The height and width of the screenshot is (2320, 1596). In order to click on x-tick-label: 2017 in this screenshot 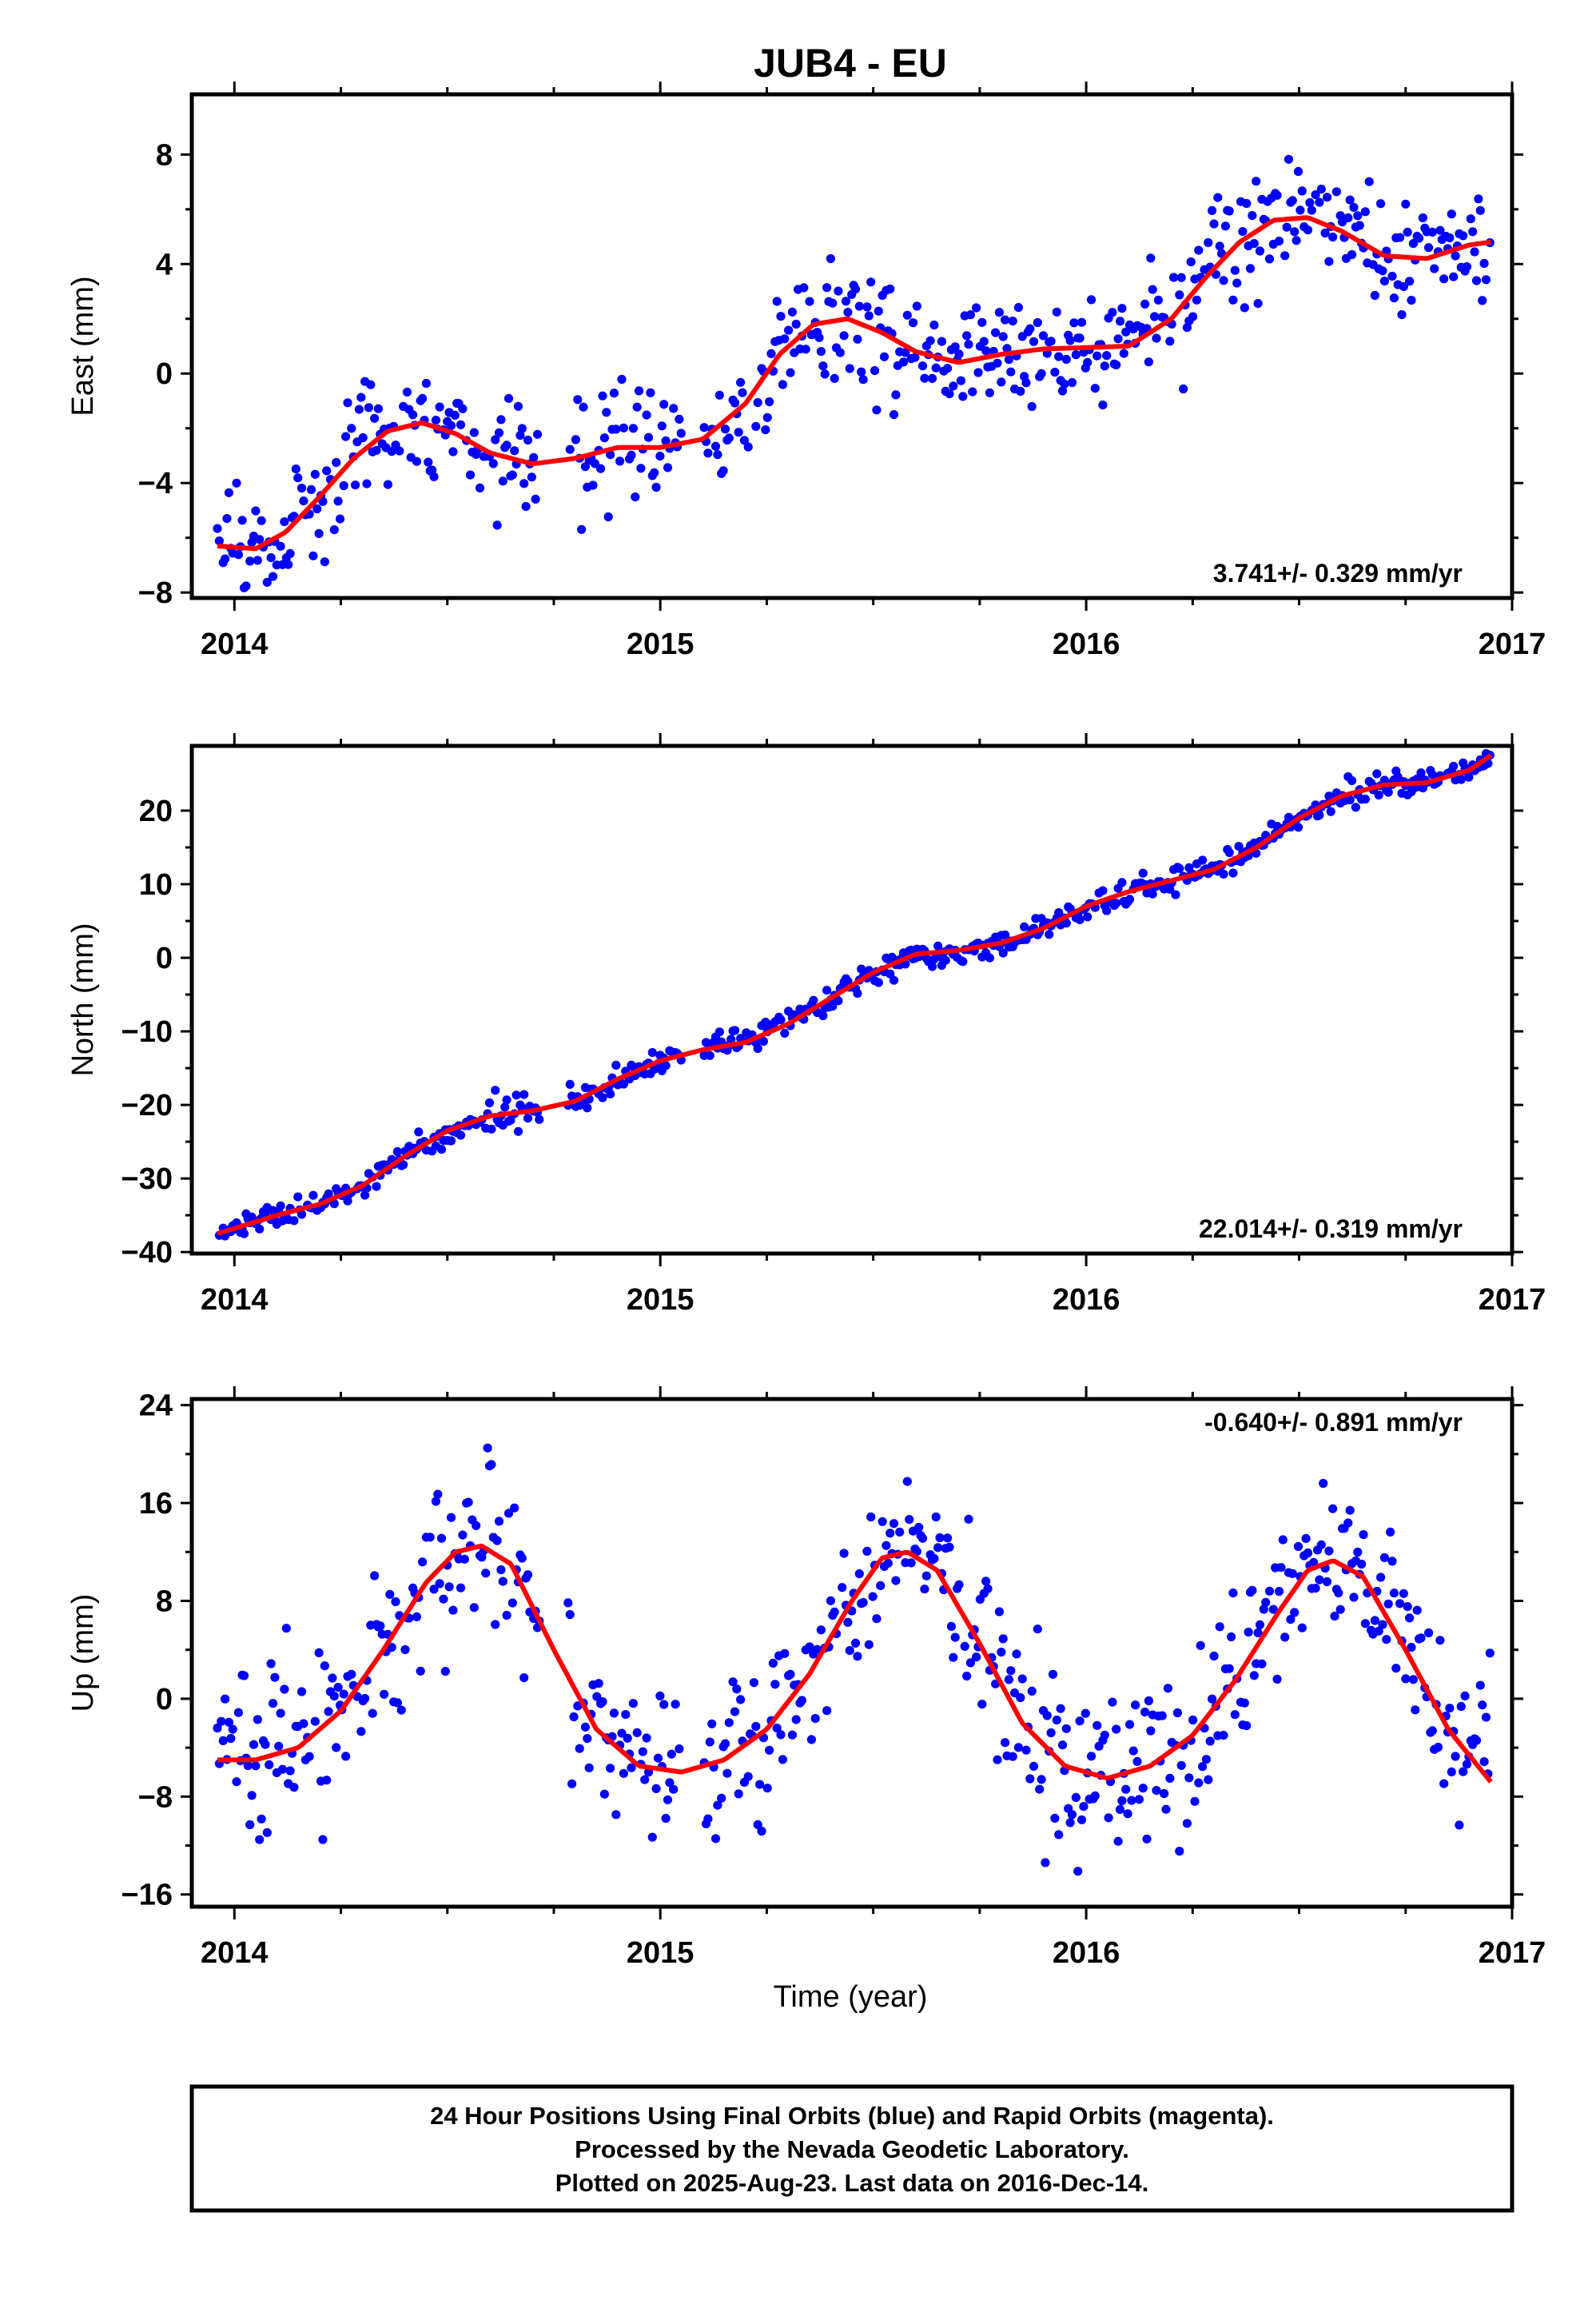, I will do `click(1512, 1300)`.